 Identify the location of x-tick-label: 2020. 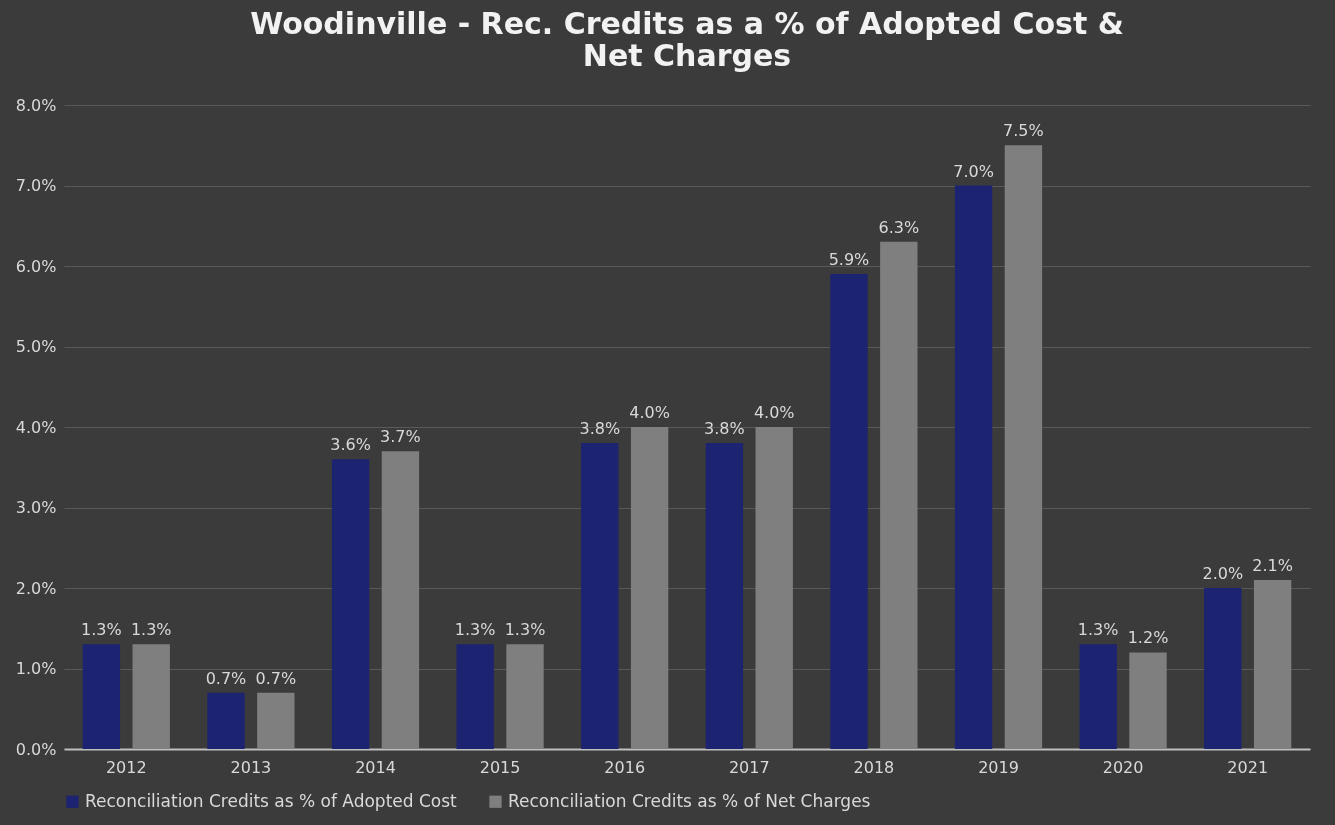
(1123, 767).